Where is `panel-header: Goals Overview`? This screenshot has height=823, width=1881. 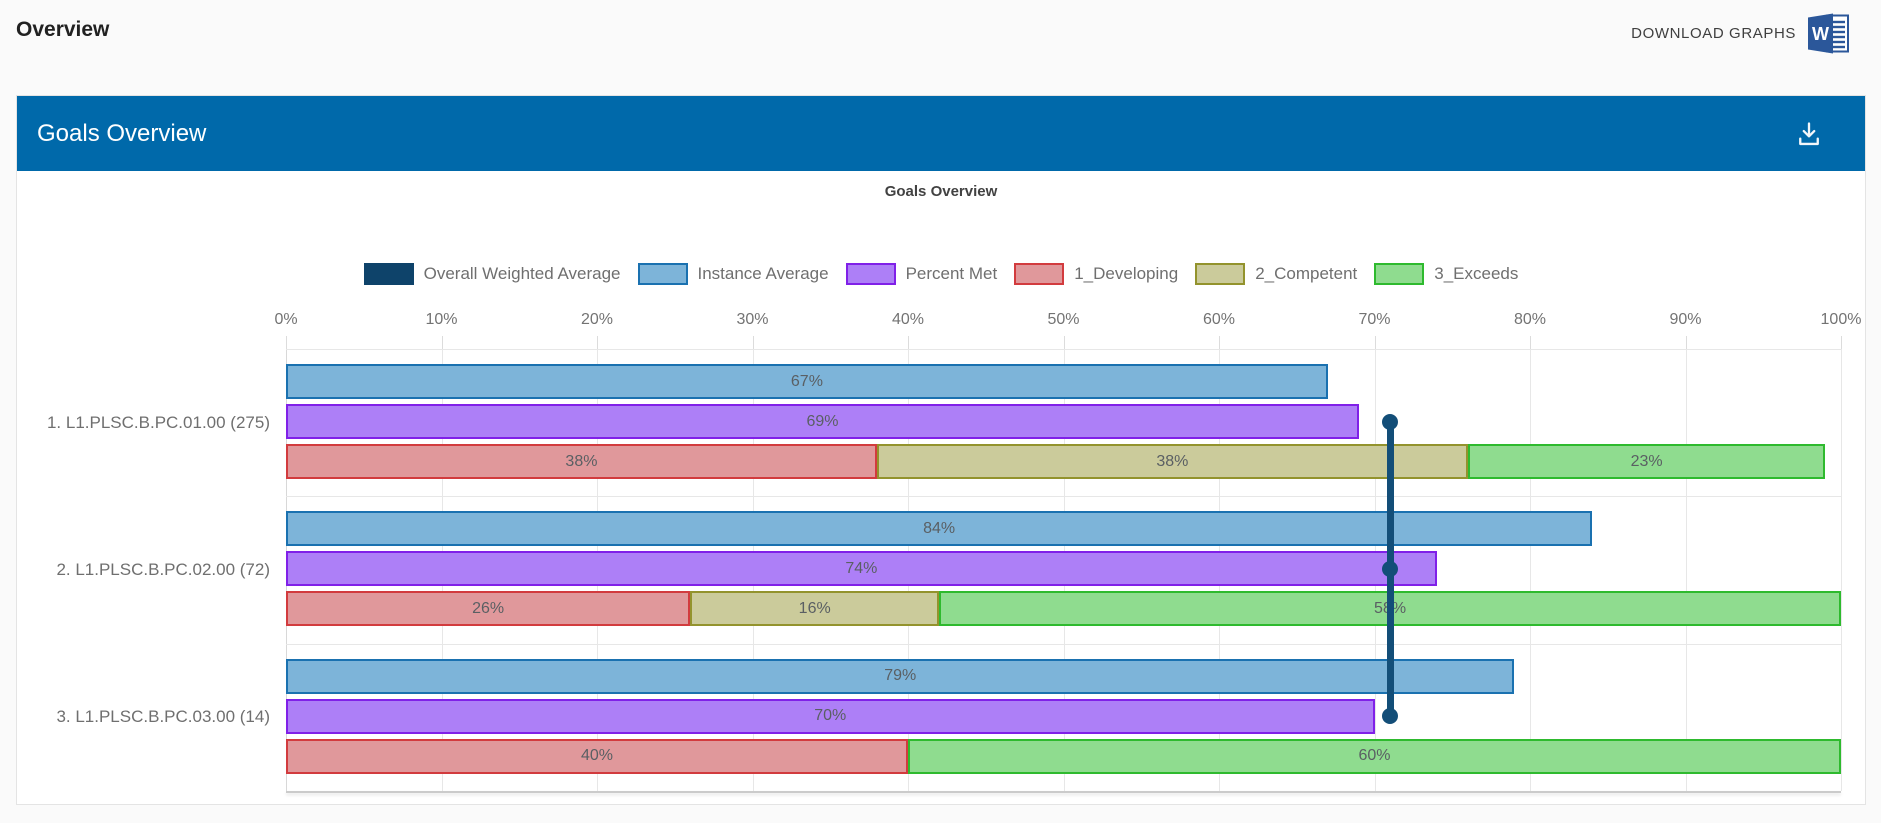
panel-header: Goals Overview is located at coordinates (941, 133).